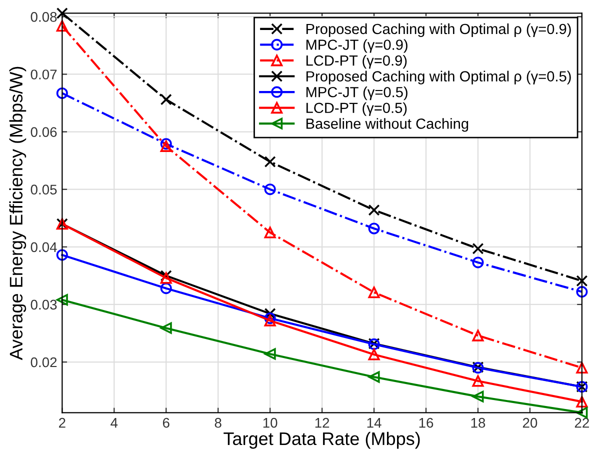 The height and width of the screenshot is (456, 592). I want to click on x-tick-label: 20, so click(530, 423).